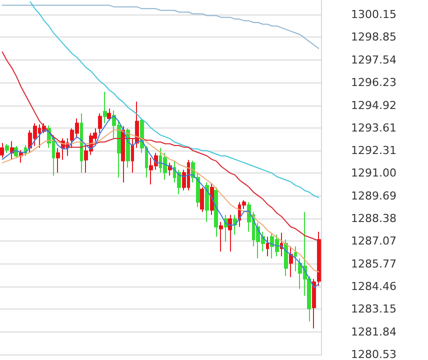 The image size is (428, 360). I want to click on y-tick-label: 1283.15, so click(373, 309).